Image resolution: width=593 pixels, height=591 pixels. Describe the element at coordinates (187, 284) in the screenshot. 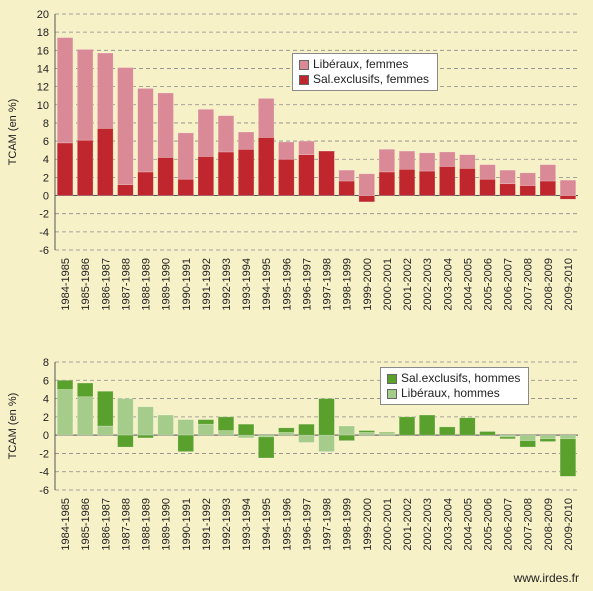

I see `x-tick-label: 1990-1991` at that location.